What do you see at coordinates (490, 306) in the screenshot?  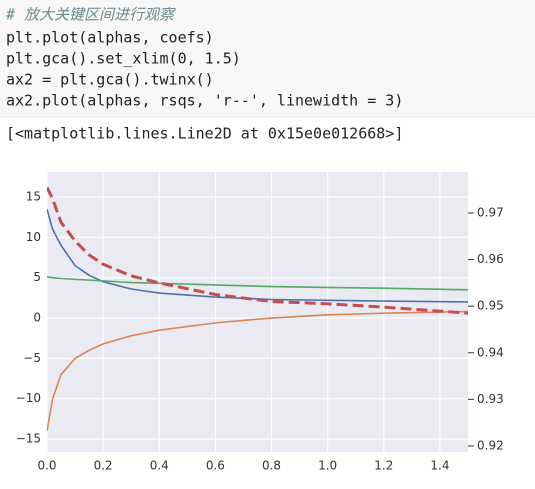 I see `y2-tick-label: 0.95` at bounding box center [490, 306].